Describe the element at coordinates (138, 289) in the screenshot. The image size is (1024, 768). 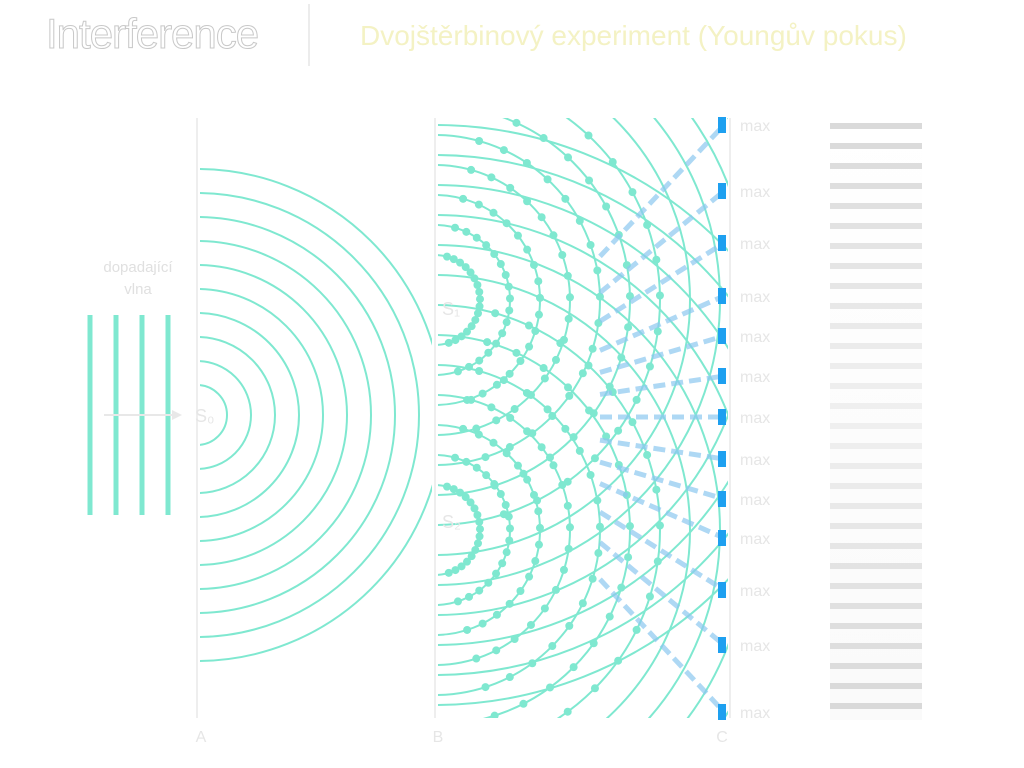
I see `incoming-label-line: vlna` at that location.